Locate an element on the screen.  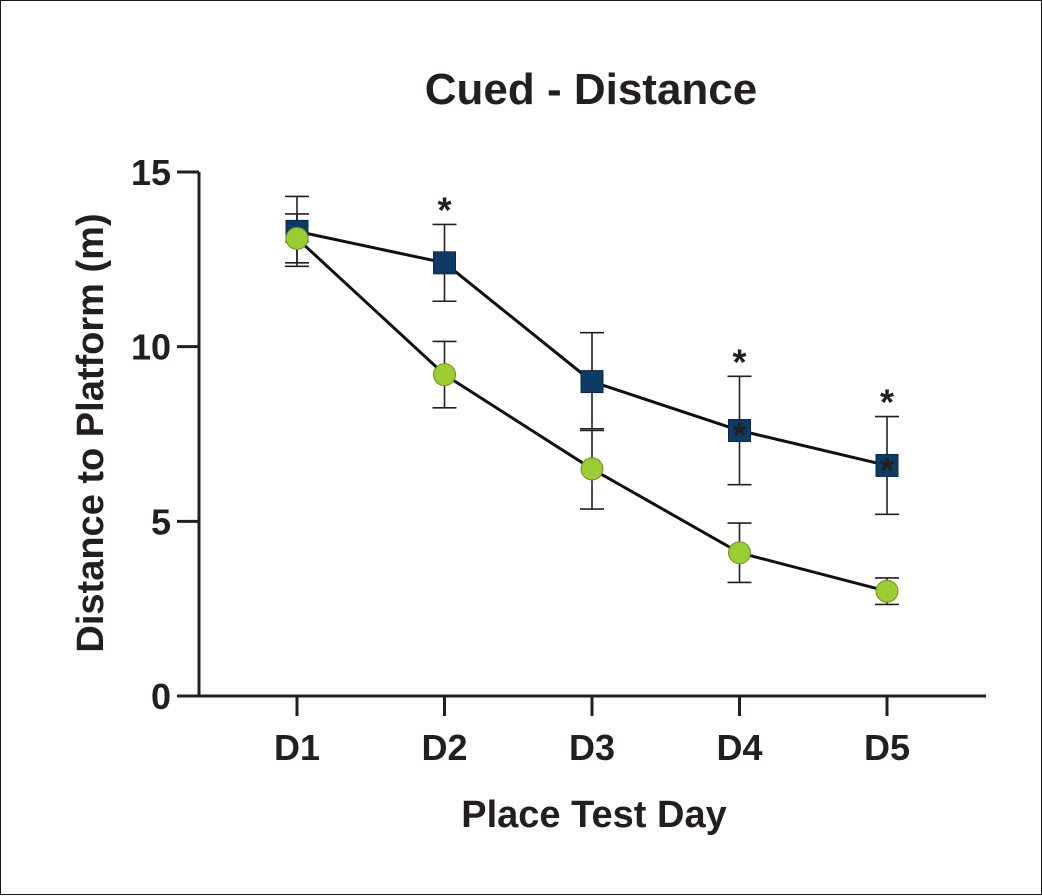
y-tick-label: 10 is located at coordinates (151, 347).